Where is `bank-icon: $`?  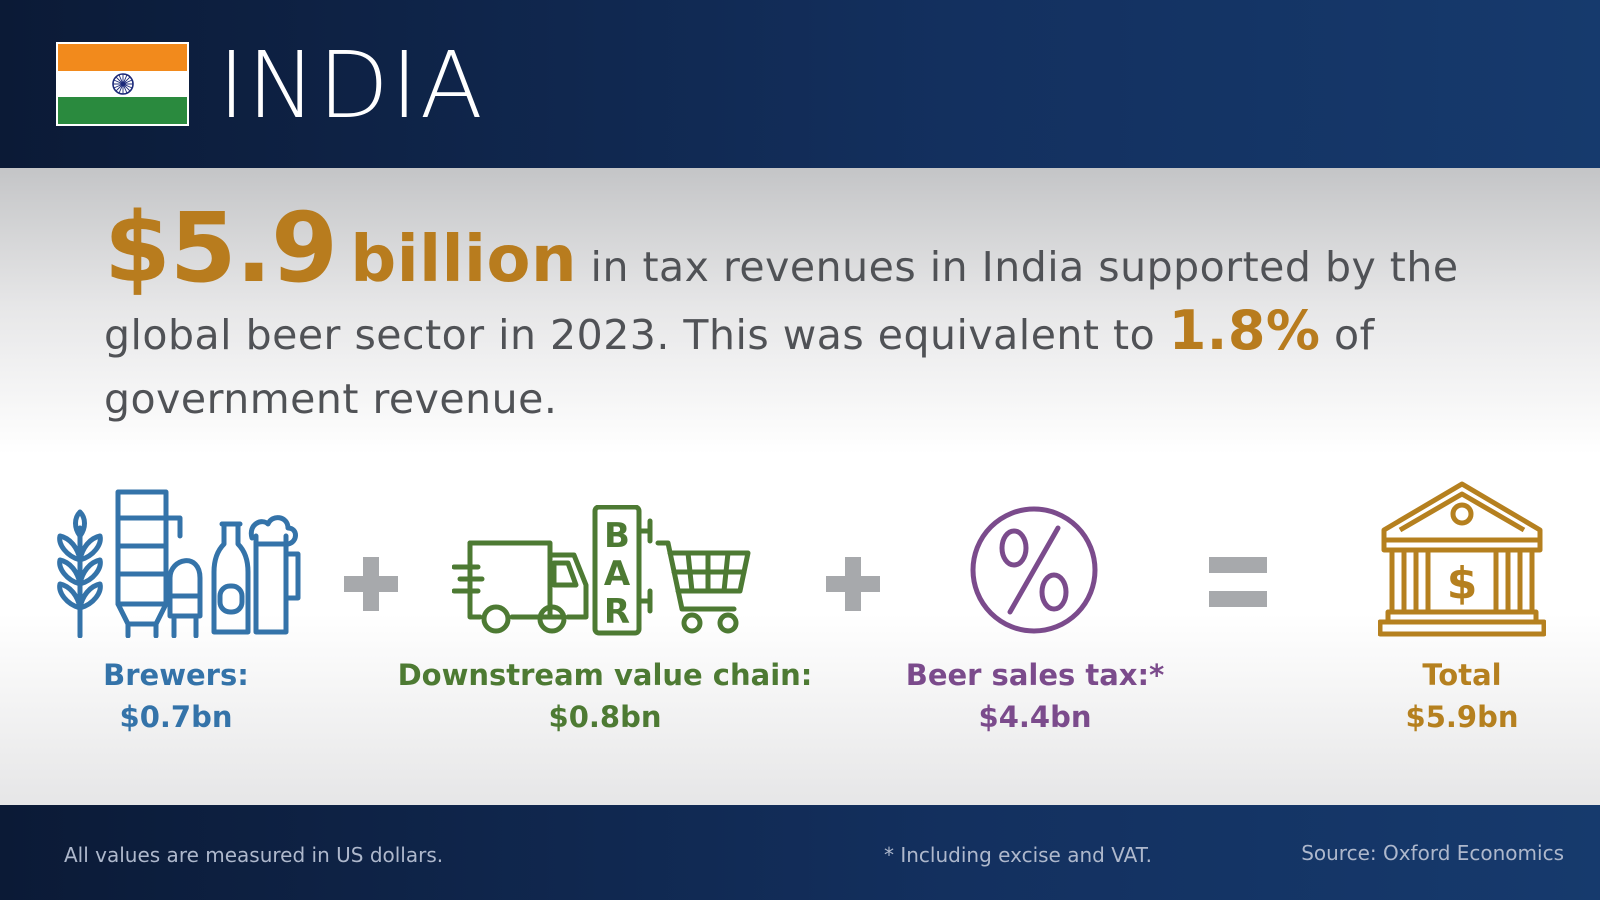
bank-icon: $ is located at coordinates (1462, 559).